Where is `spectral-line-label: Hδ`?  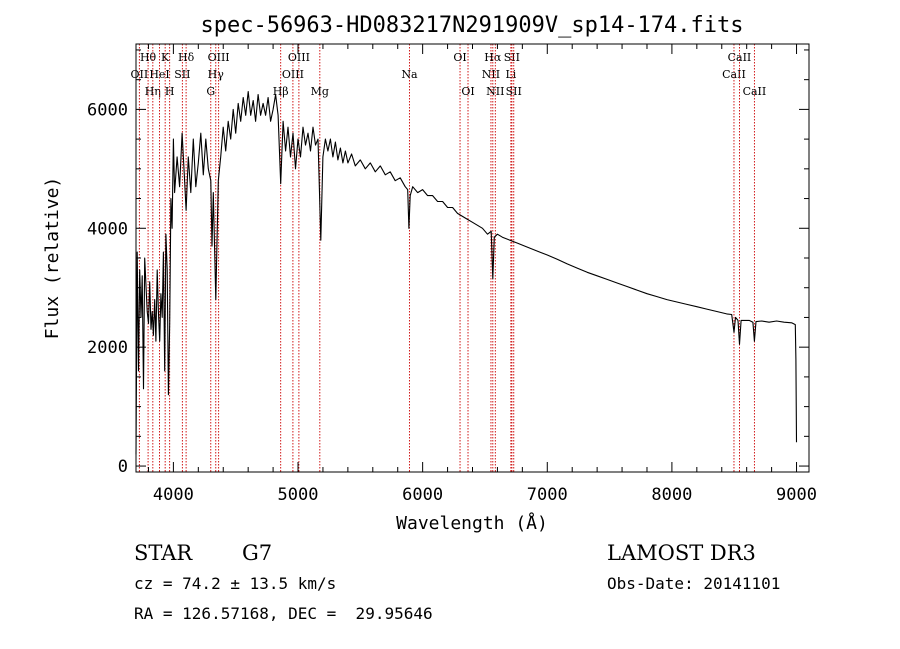 spectral-line-label: Hδ is located at coordinates (186, 57).